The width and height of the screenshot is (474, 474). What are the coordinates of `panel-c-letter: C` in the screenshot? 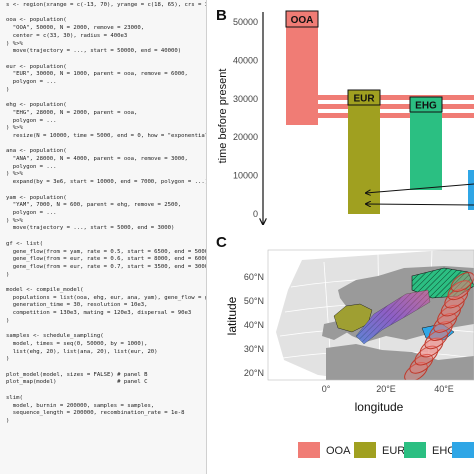 It's located at (221, 242).